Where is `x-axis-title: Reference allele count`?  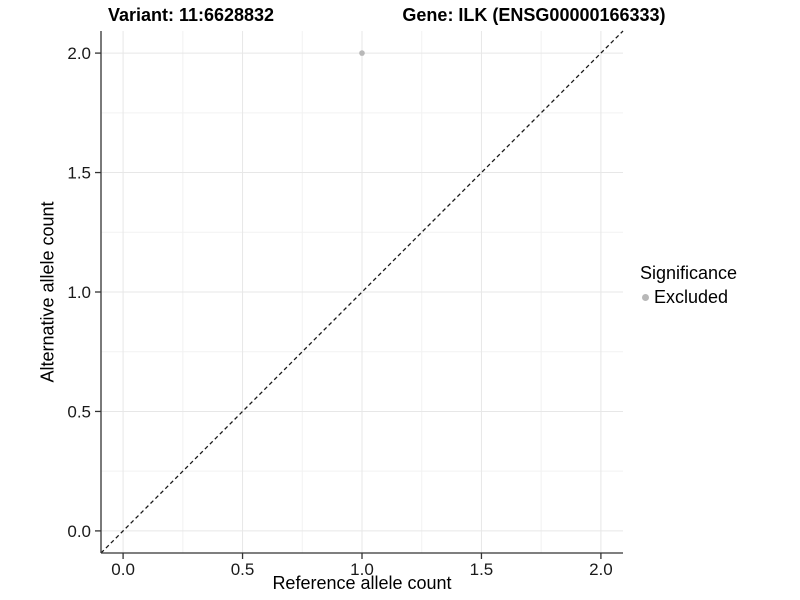 x-axis-title: Reference allele count is located at coordinates (362, 583).